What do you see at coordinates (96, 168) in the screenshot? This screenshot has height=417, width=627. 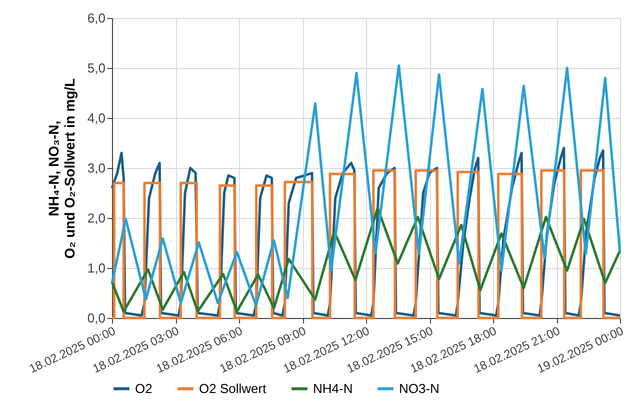 I see `y-tick-label: 3,0` at bounding box center [96, 168].